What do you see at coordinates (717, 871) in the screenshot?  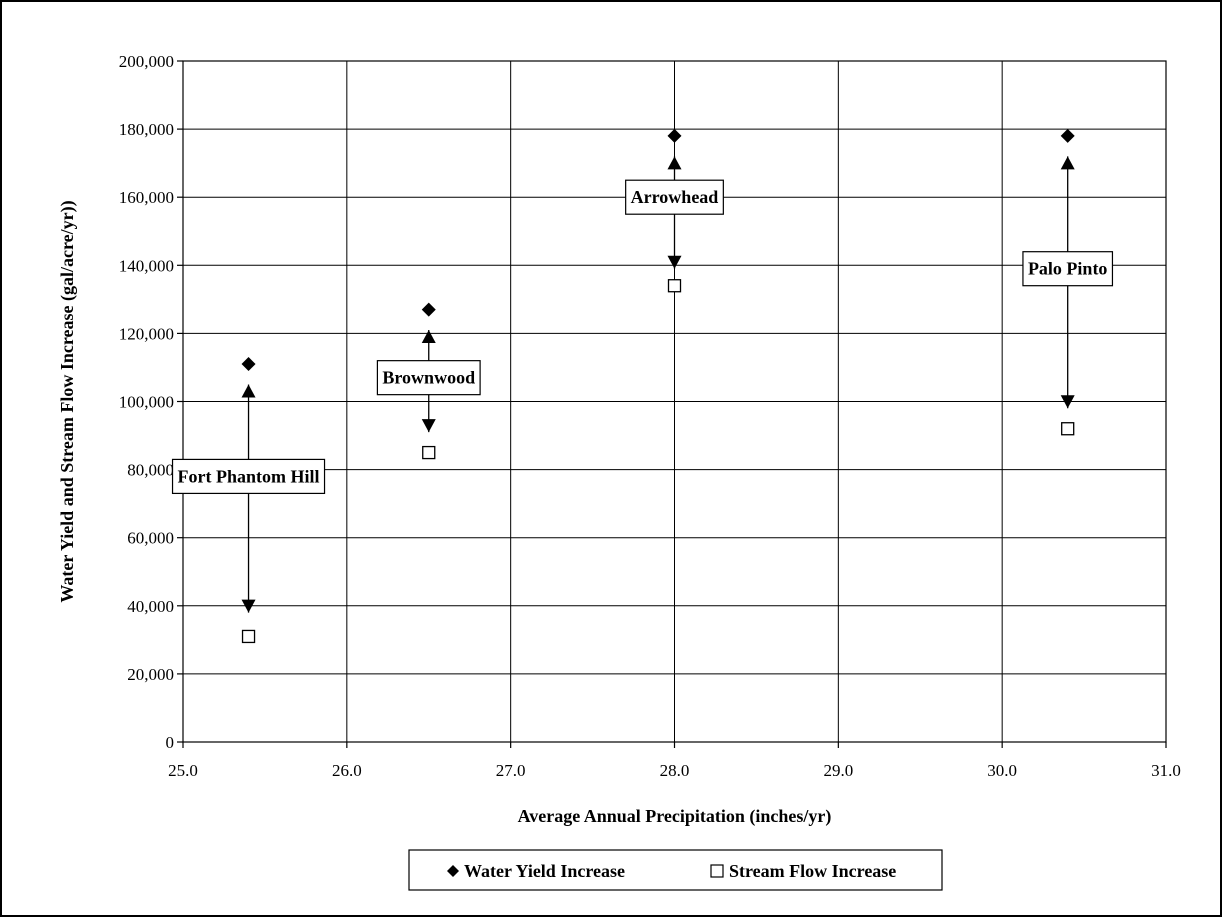 I see `legend-marker-stream-flow` at bounding box center [717, 871].